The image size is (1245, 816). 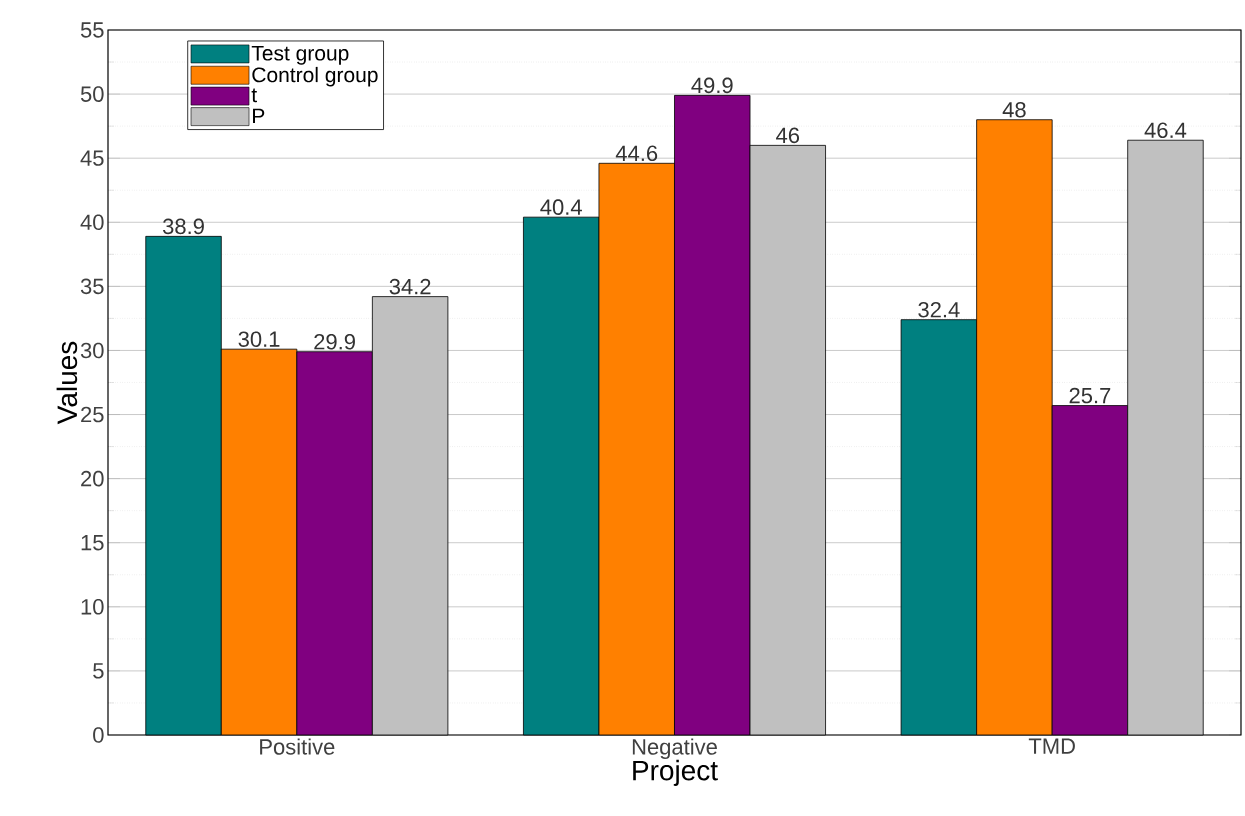 I want to click on x-axis-title: Project, so click(x=675, y=772).